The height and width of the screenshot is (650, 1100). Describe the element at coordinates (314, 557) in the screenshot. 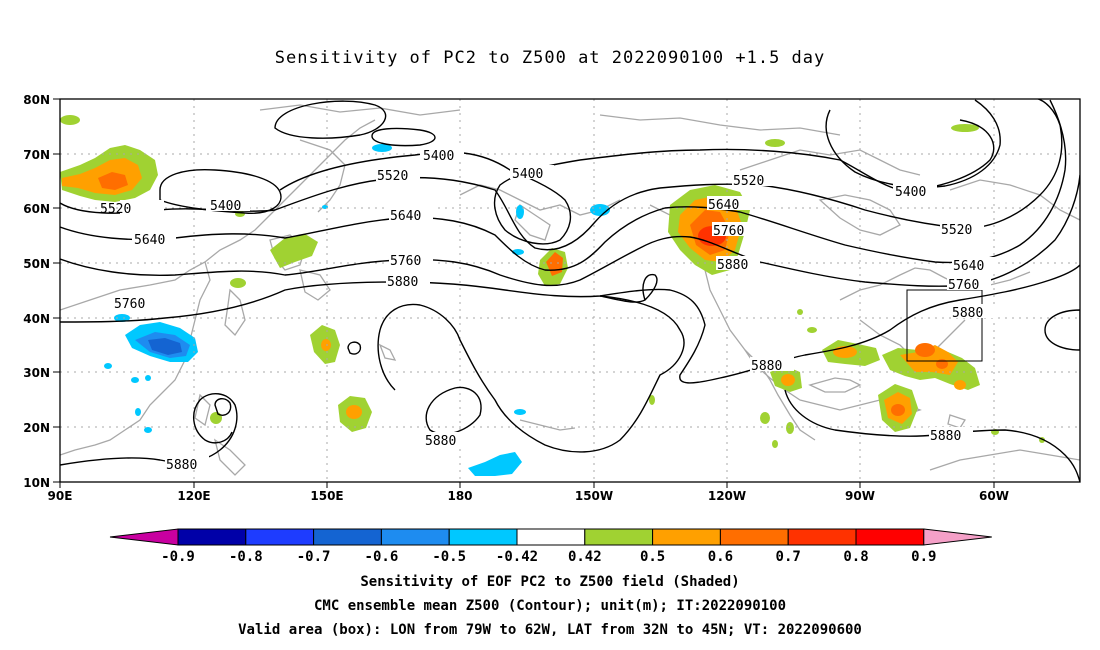

I see `colorbar-tick-label: -0.7` at that location.